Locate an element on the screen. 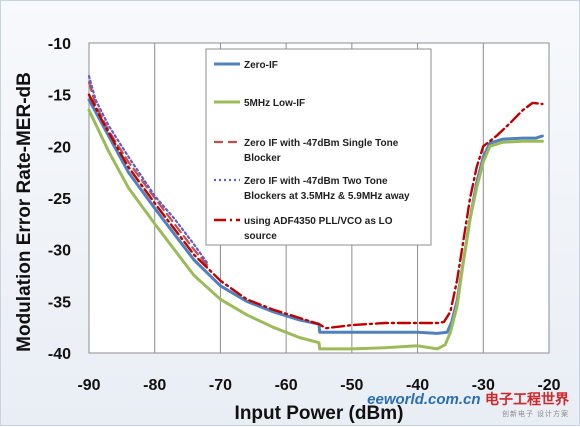 The width and height of the screenshot is (580, 427). x-axis-title: Input Power (dBm) is located at coordinates (319, 413).